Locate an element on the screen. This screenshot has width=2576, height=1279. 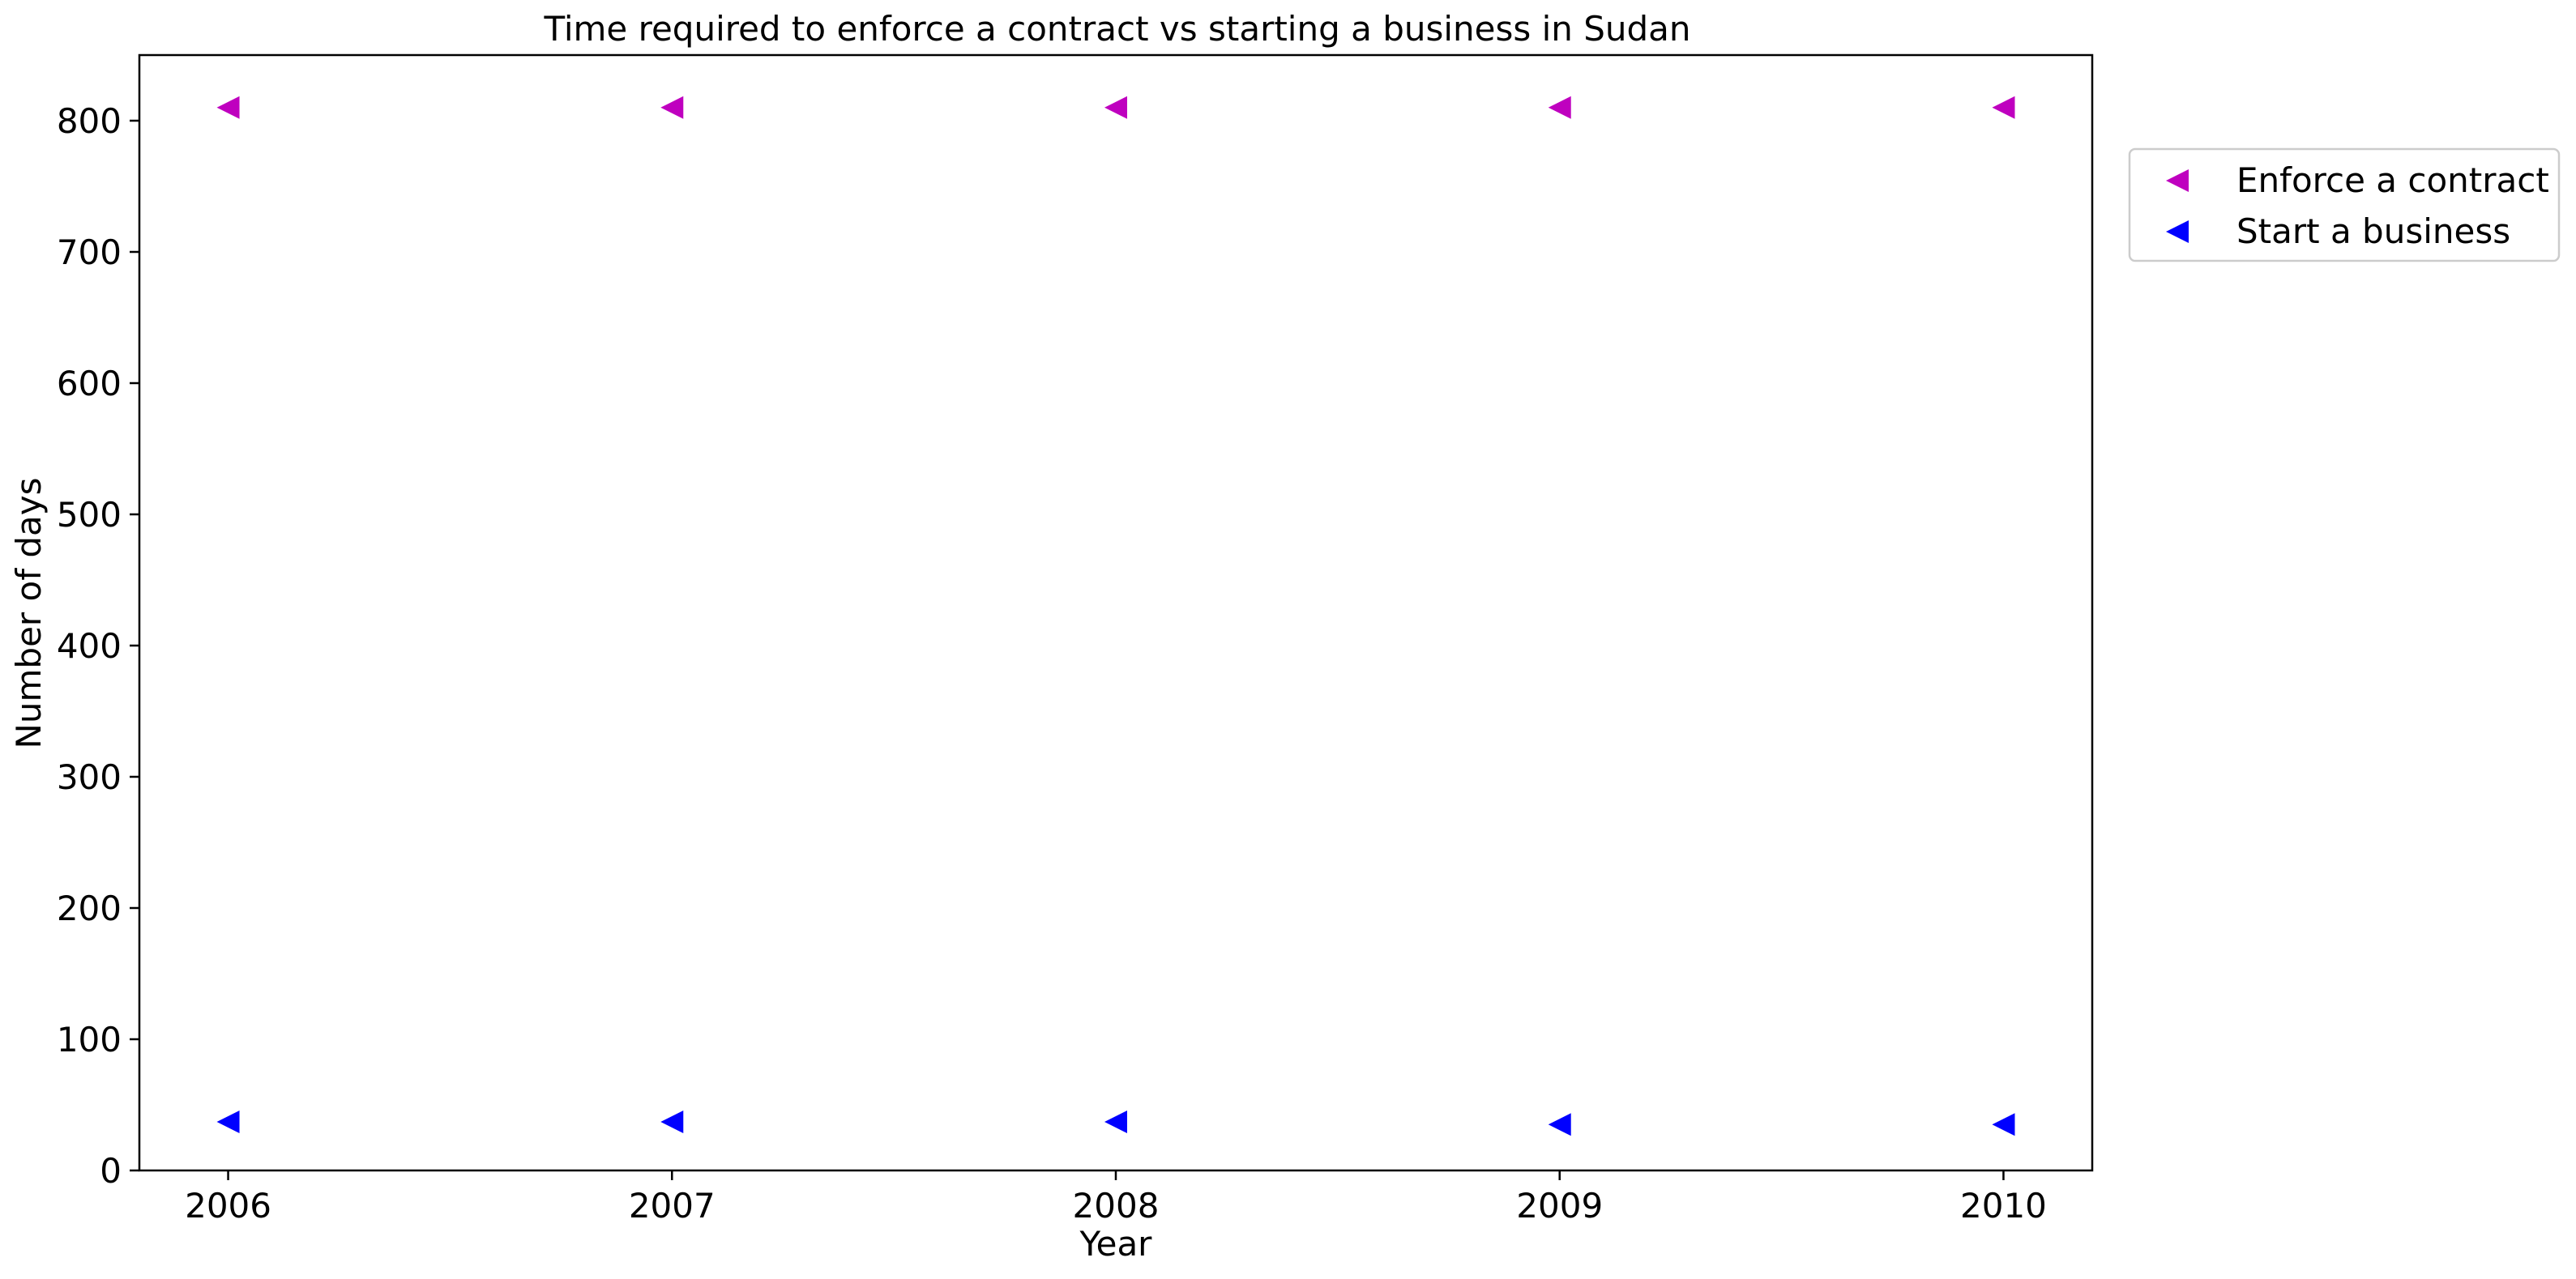
y-tick-label: 100 is located at coordinates (89, 1039).